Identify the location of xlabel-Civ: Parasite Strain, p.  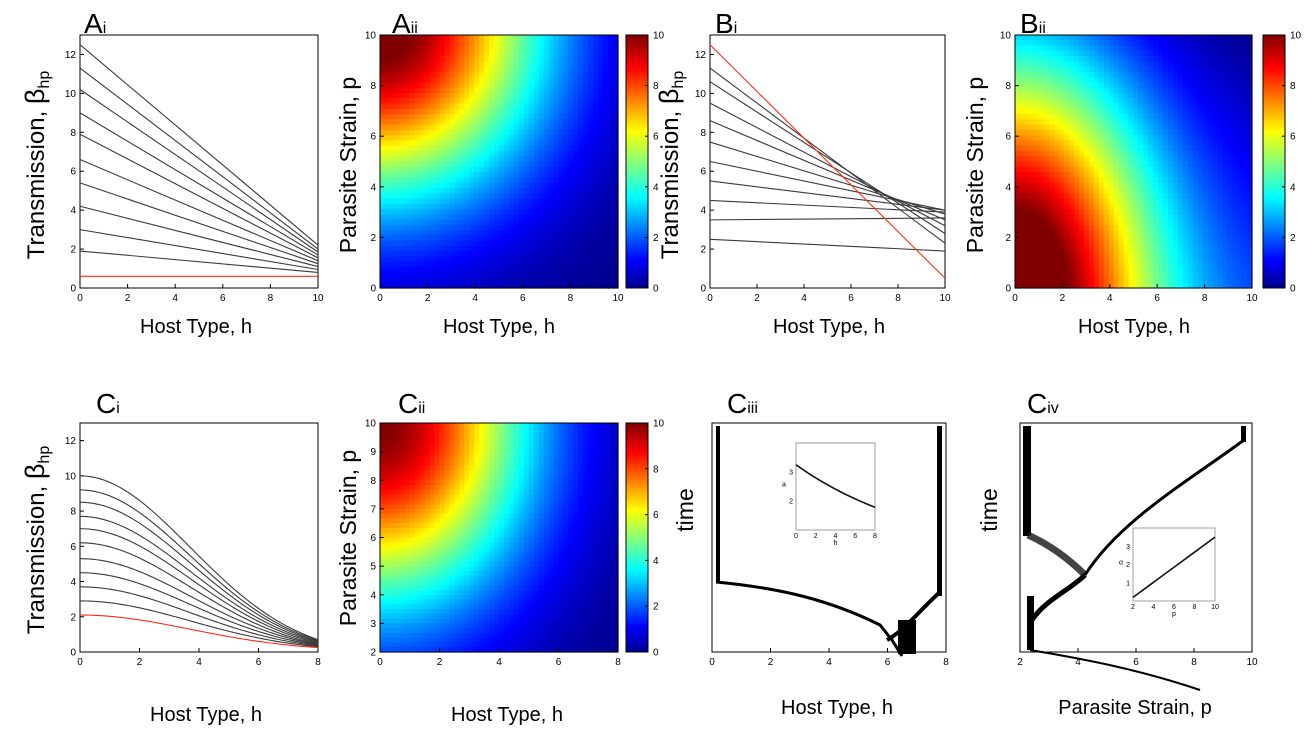
(1134, 708).